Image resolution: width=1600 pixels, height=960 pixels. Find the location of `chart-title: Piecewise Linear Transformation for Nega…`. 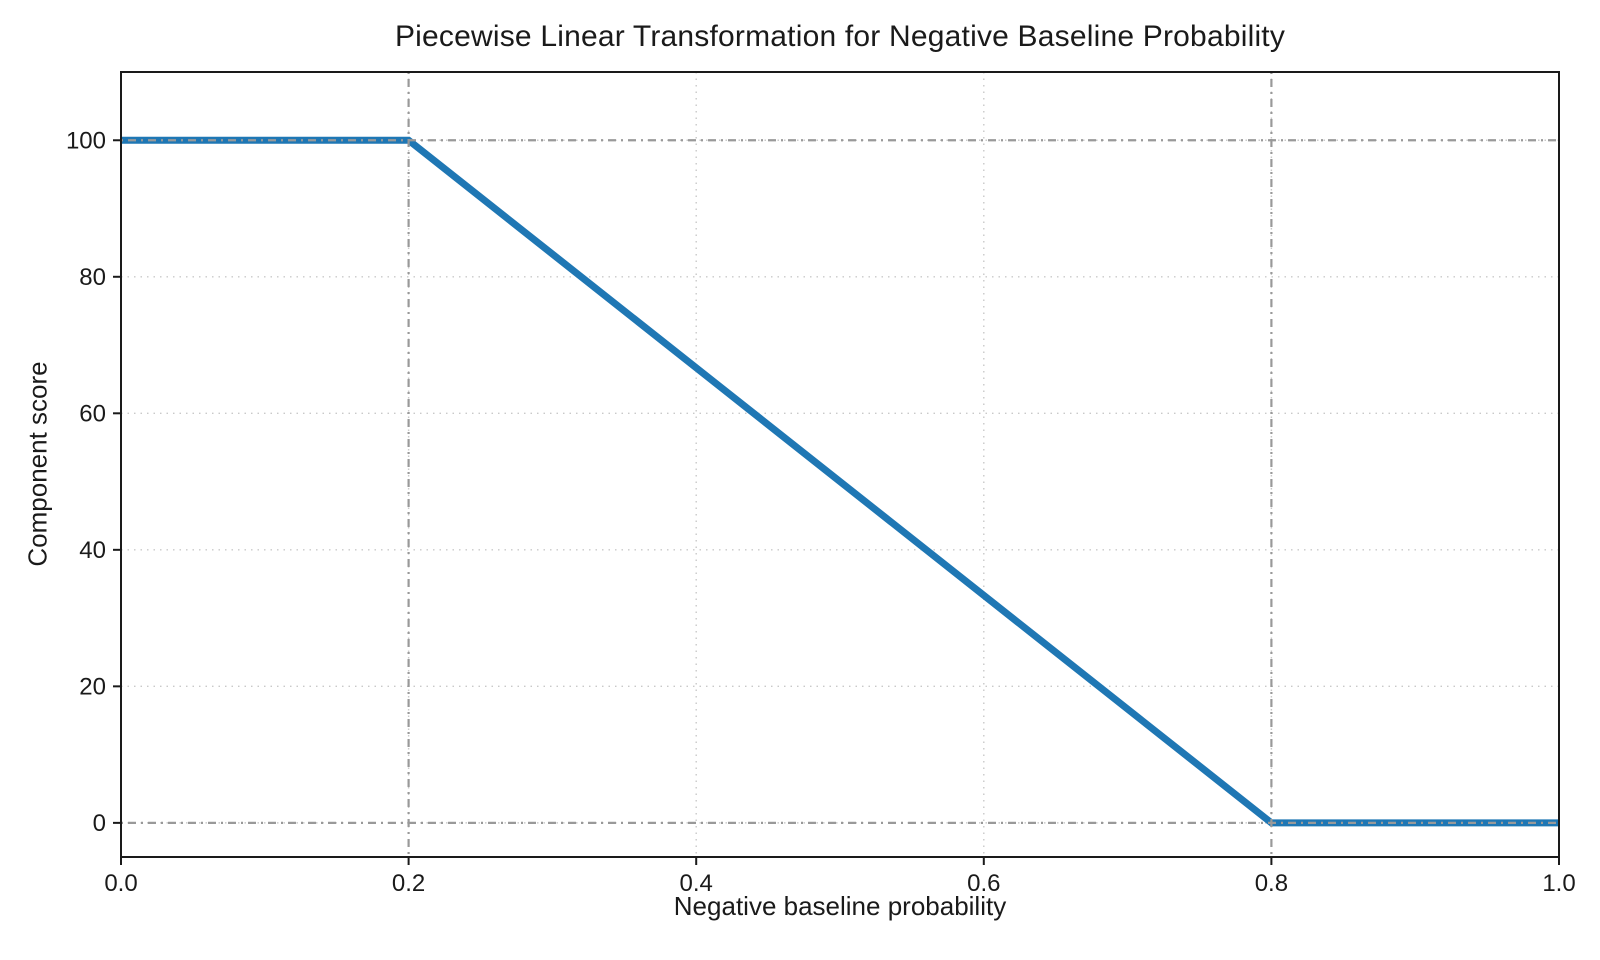

chart-title: Piecewise Linear Transformation for Nega… is located at coordinates (840, 36).